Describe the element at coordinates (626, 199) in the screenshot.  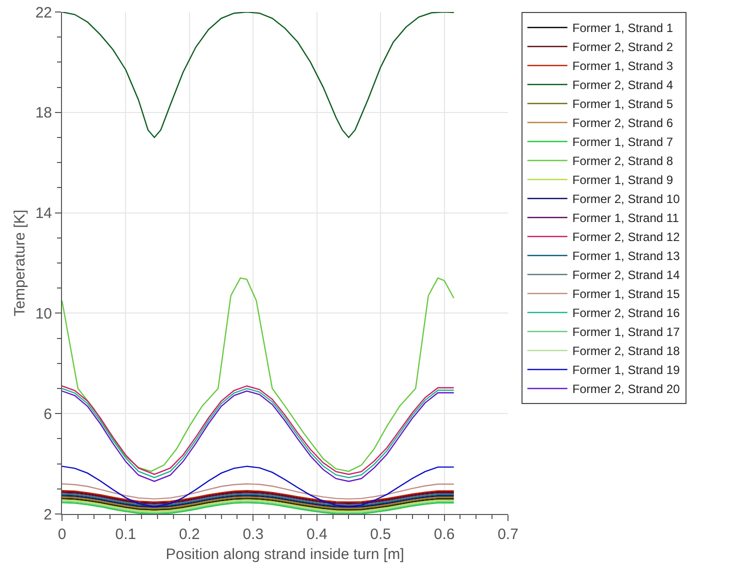
I see `legend-label: Former 2, Strand 10` at that location.